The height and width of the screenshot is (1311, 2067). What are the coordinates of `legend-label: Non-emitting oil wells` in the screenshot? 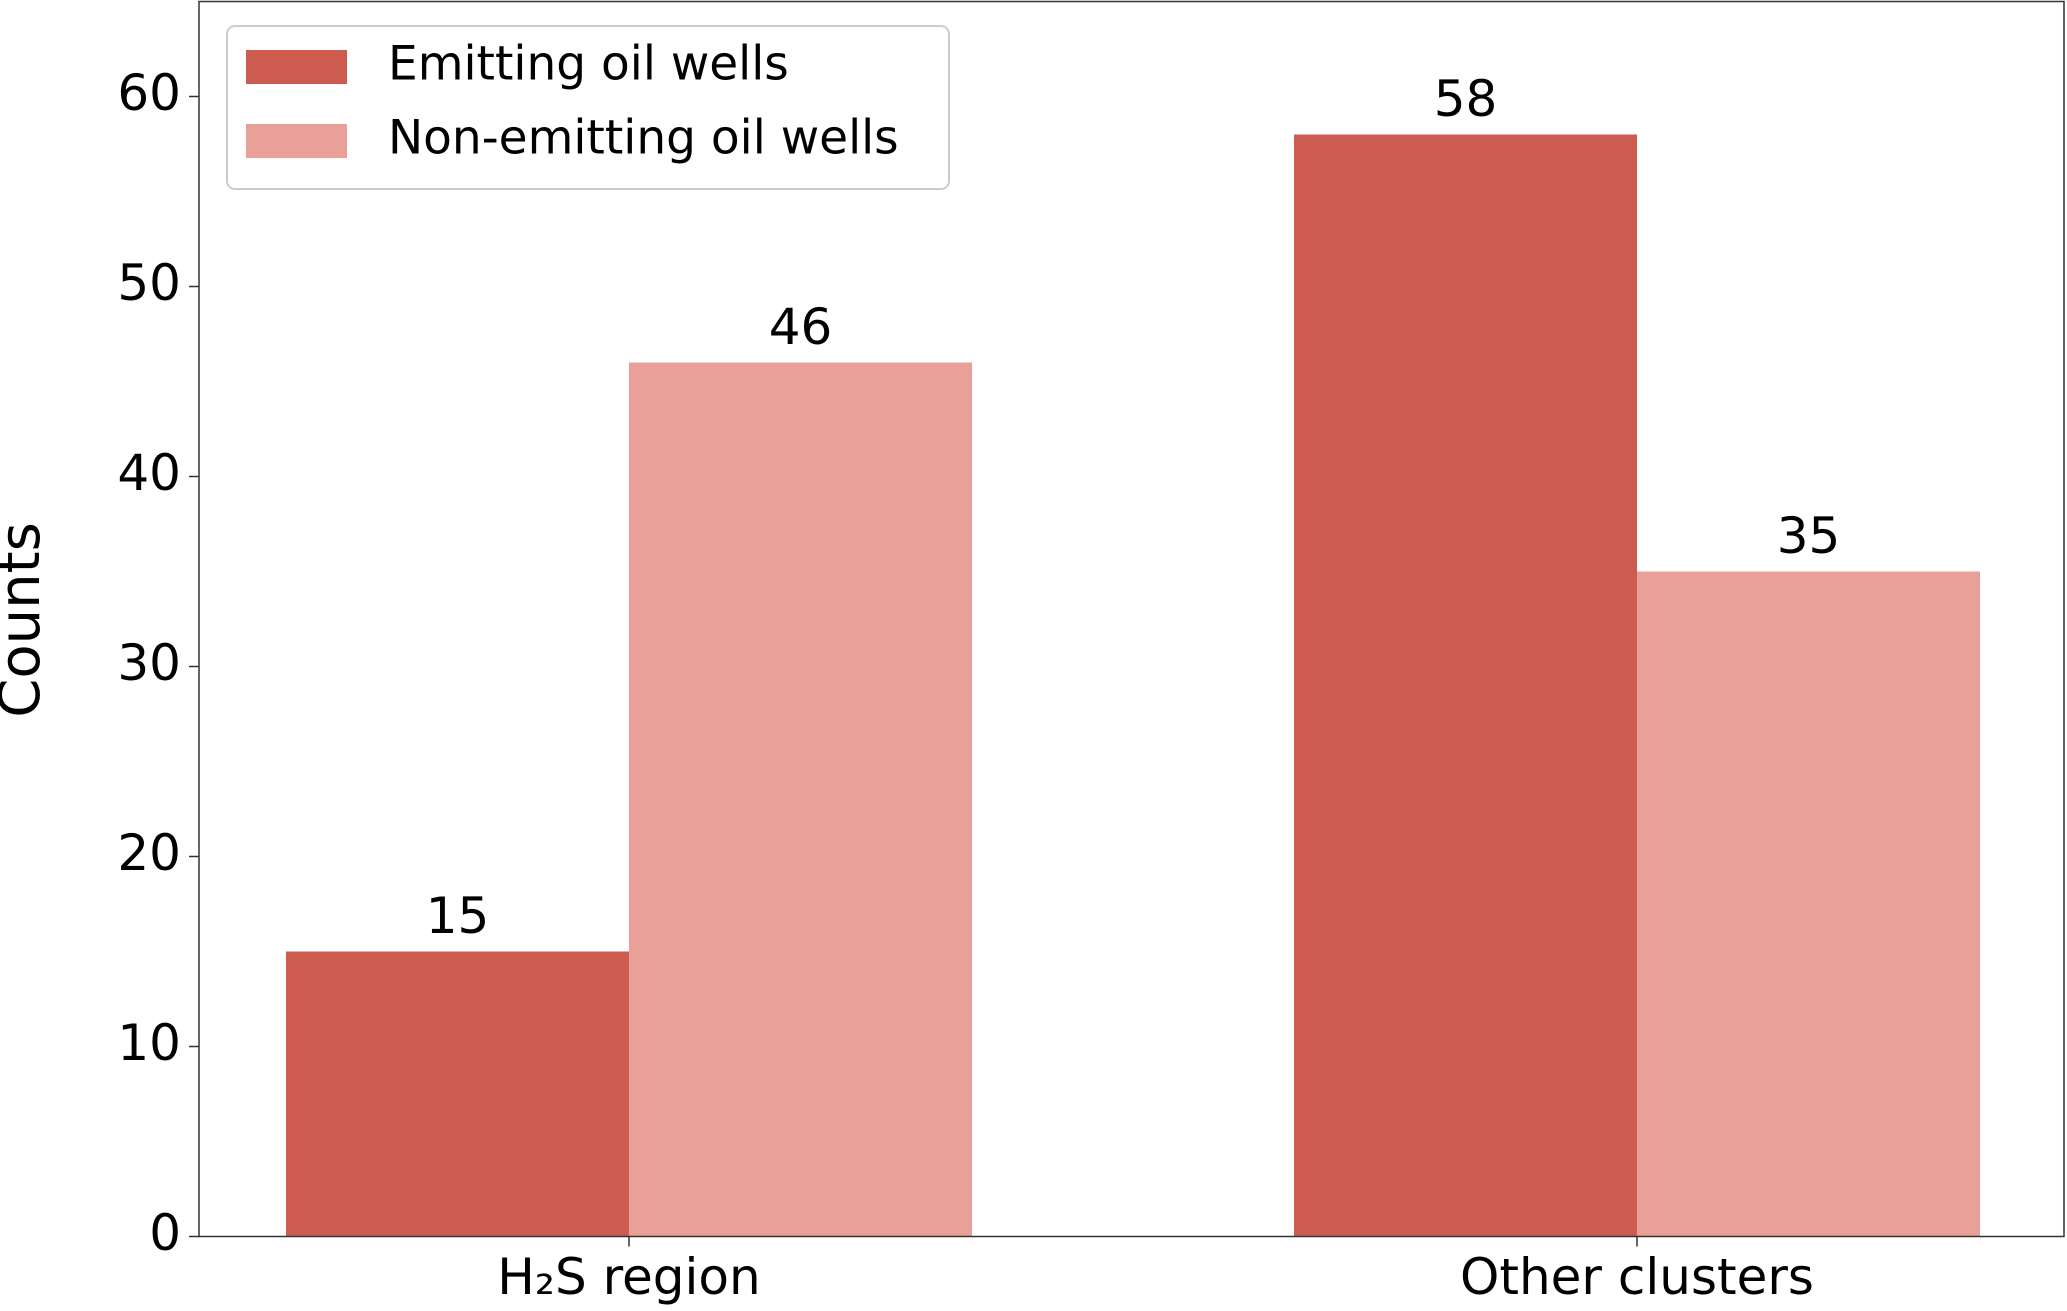 It's located at (643, 138).